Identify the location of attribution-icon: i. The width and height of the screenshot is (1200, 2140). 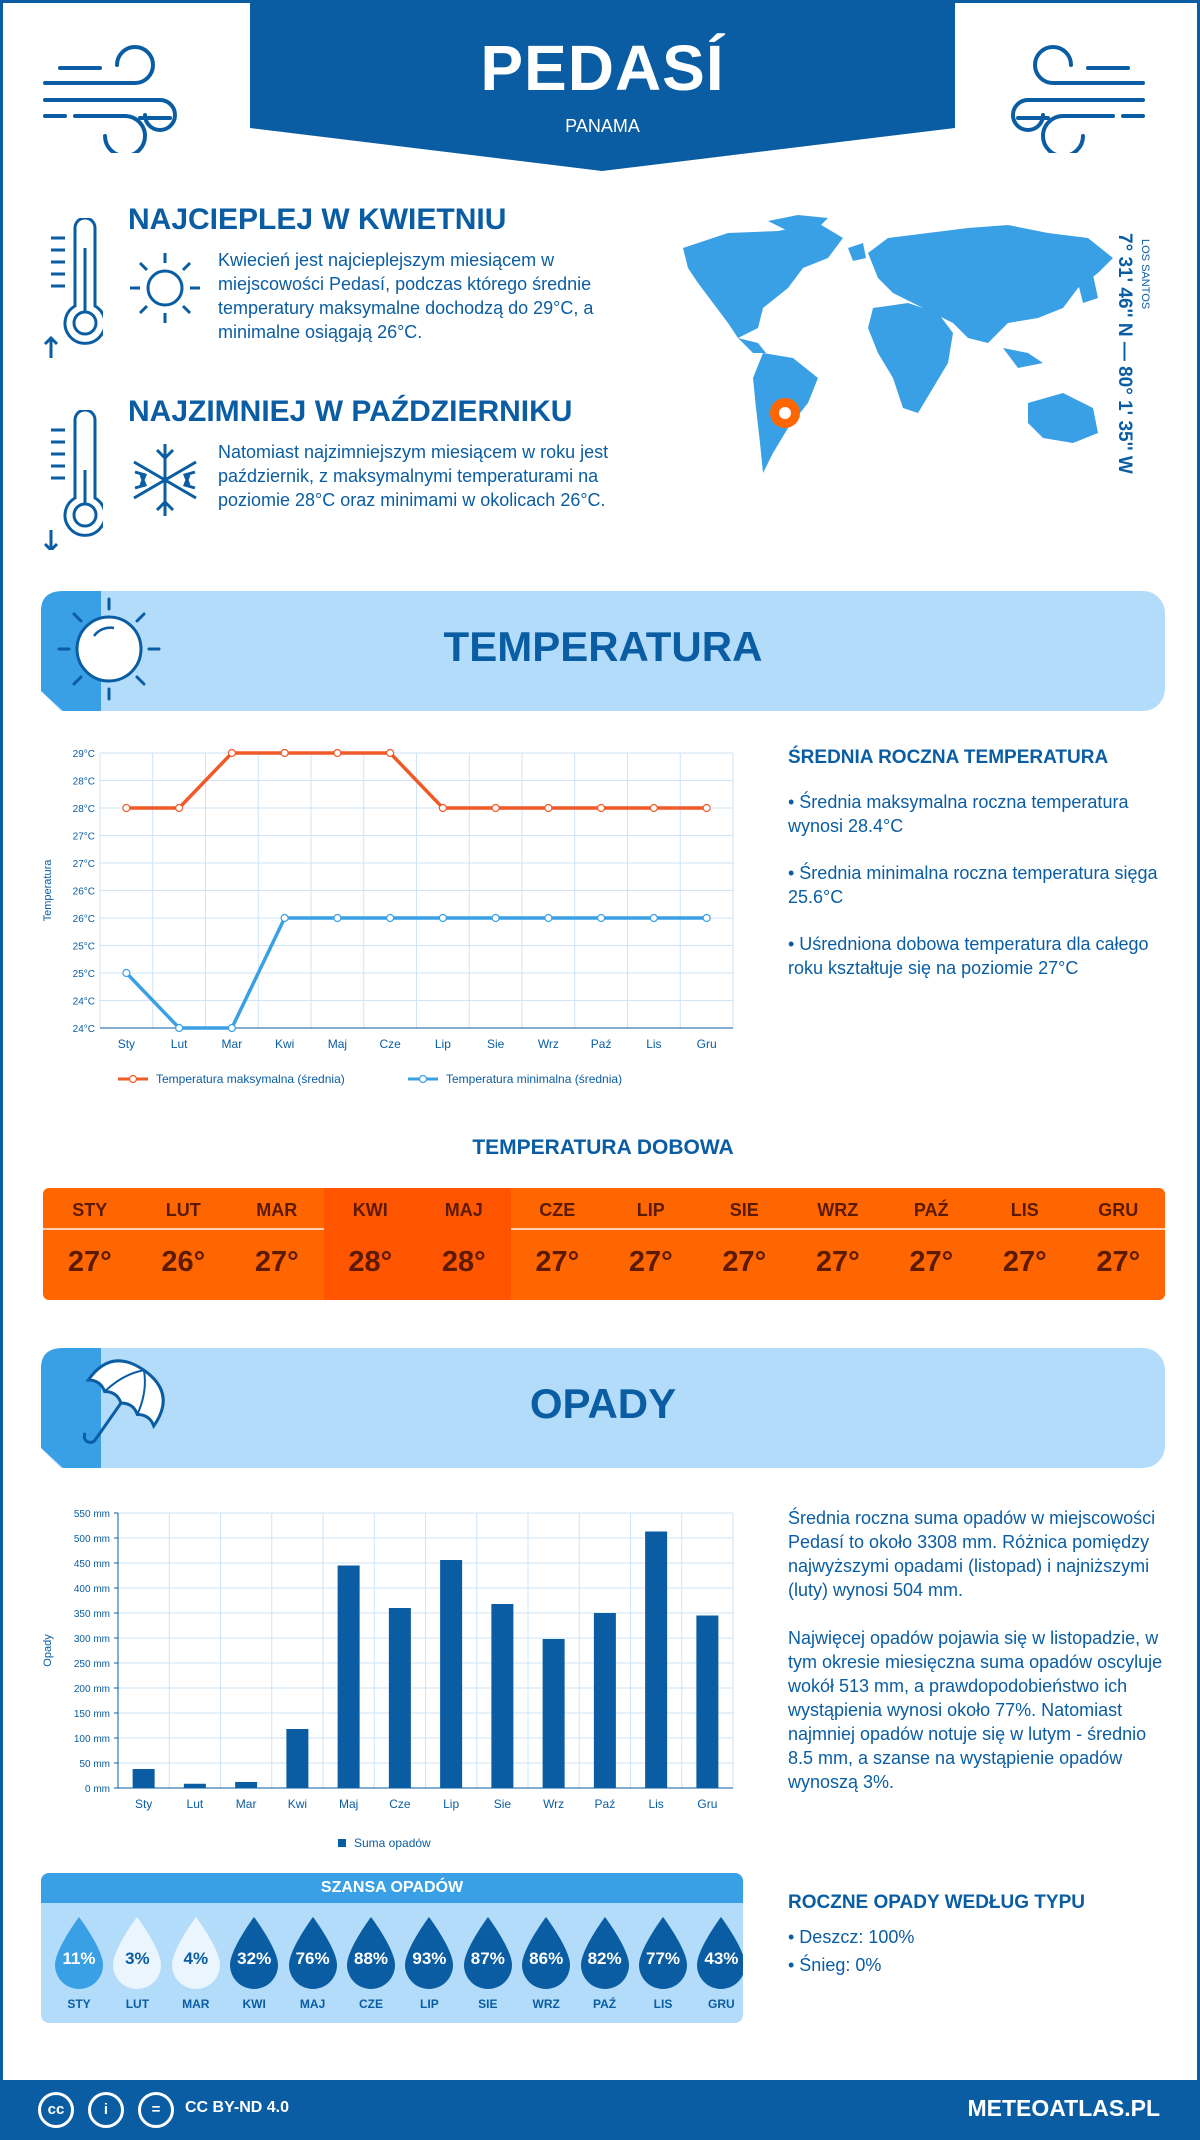
(106, 2110).